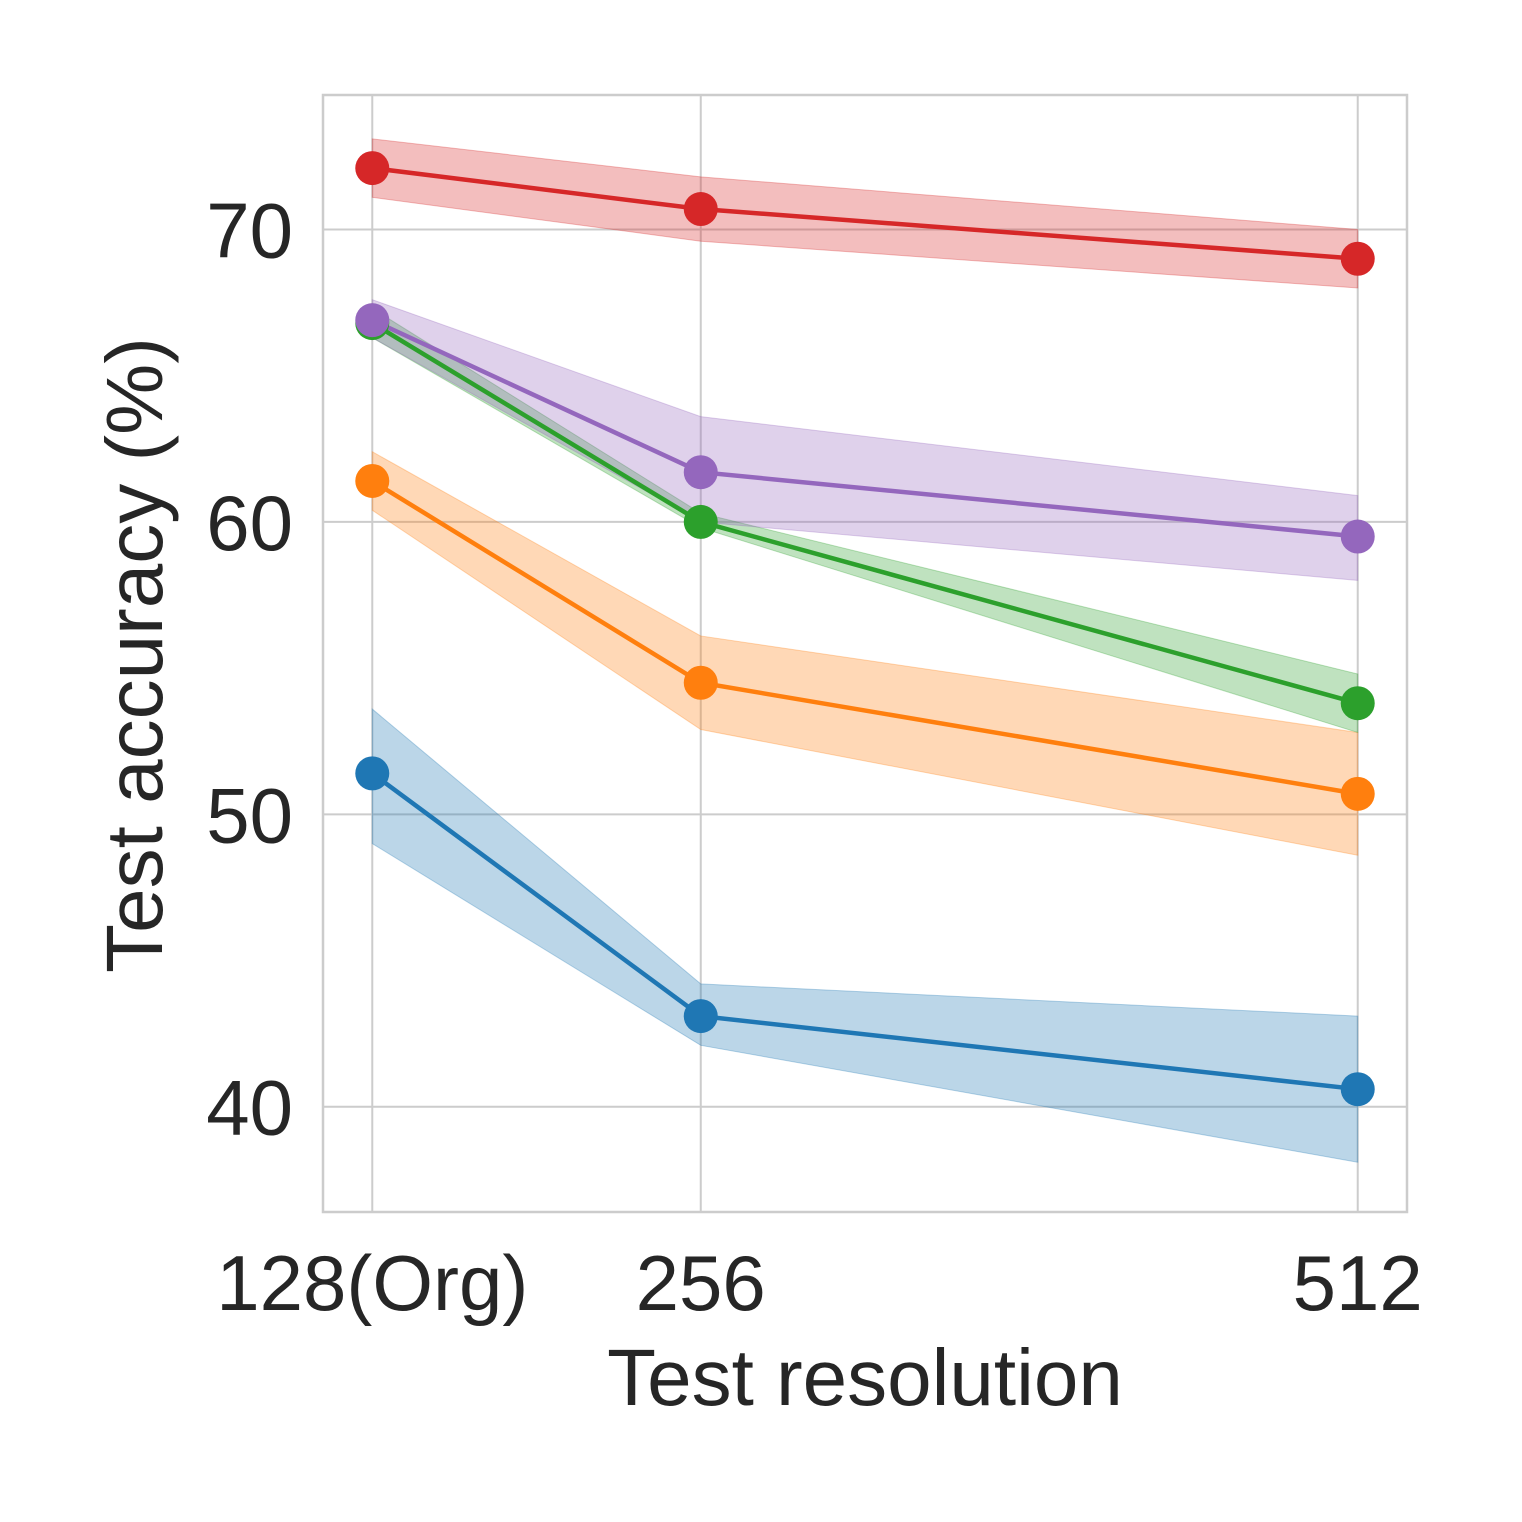  Describe the element at coordinates (249, 523) in the screenshot. I see `y-tick-label-60: 60` at that location.